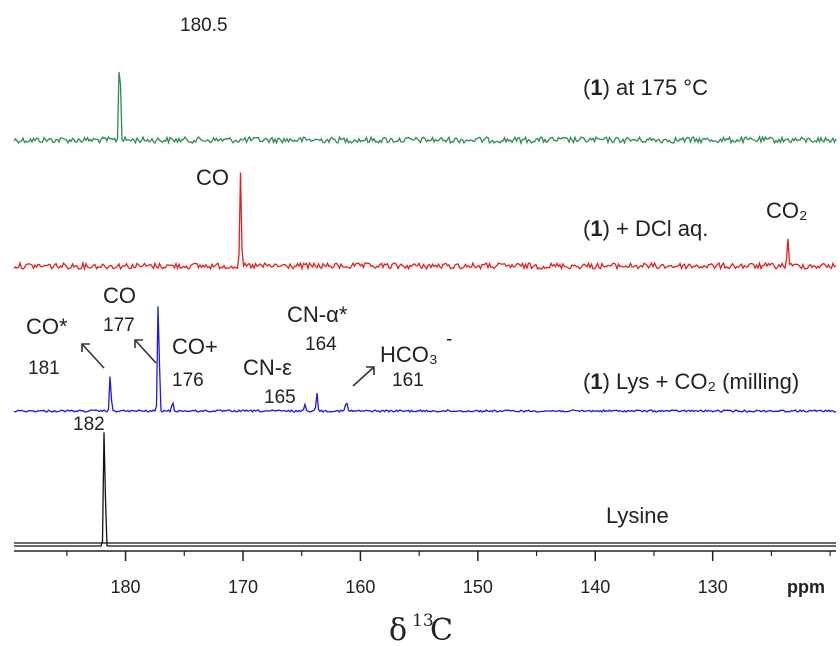 The image size is (840, 646). I want to click on annot-176: 176, so click(188, 380).